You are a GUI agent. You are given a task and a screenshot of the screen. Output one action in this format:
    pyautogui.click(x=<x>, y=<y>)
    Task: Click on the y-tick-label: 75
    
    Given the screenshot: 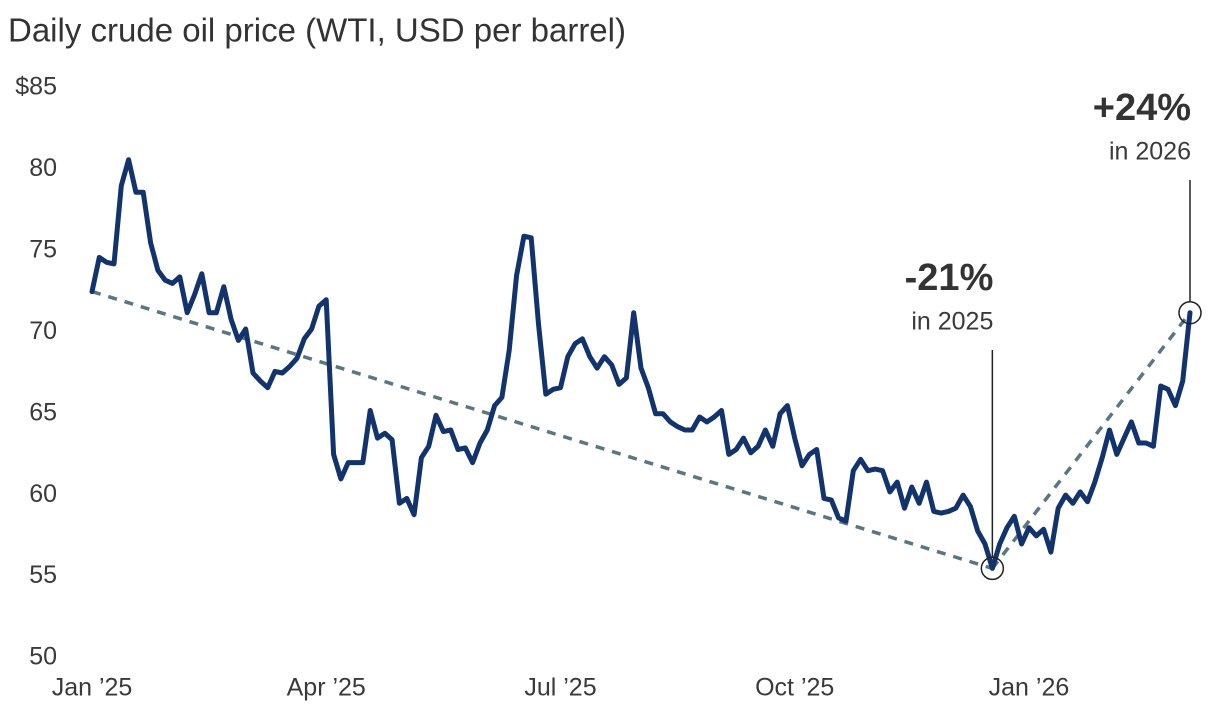 What is the action you would take?
    pyautogui.click(x=43, y=249)
    